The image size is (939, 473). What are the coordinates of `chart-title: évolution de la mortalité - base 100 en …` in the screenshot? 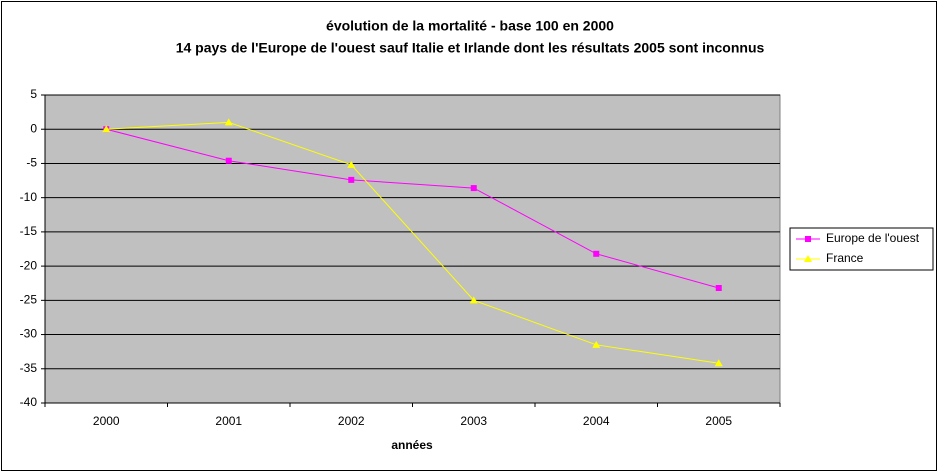 It's located at (470, 26).